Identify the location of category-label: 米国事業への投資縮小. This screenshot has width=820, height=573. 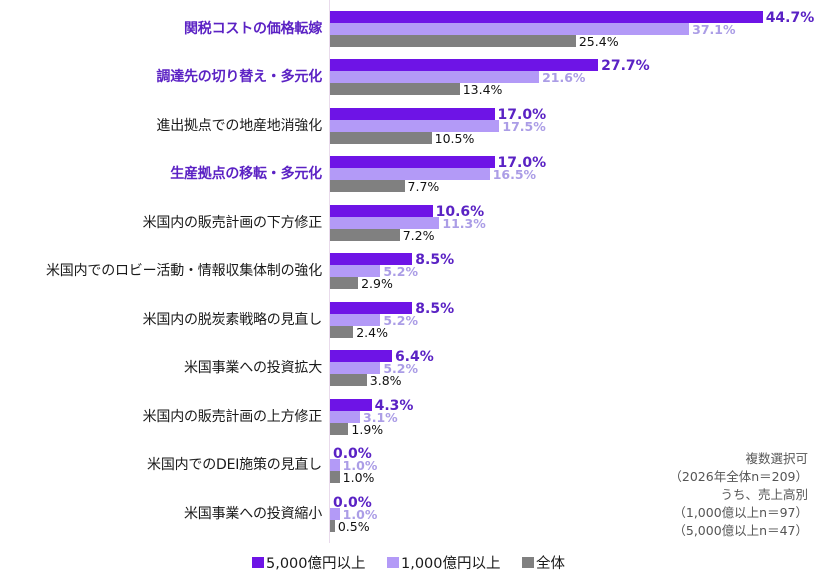
(253, 513).